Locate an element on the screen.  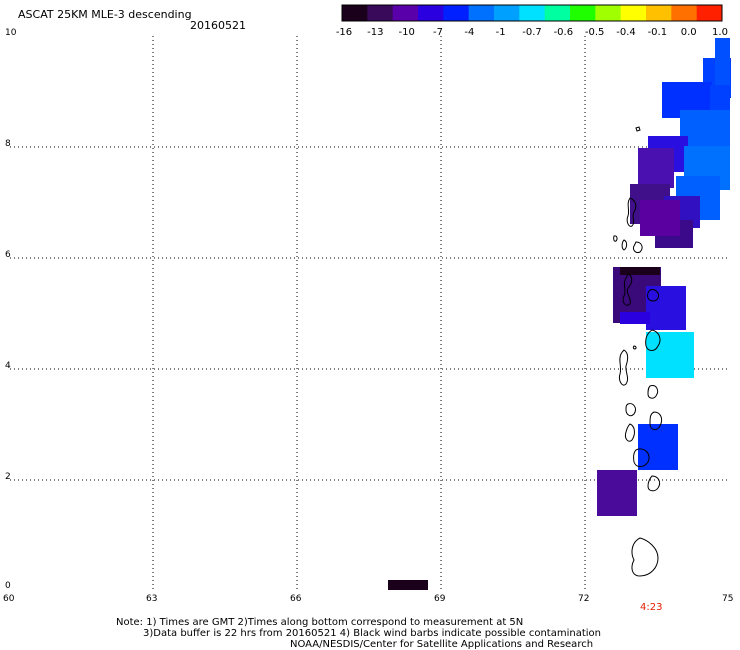
y-tick-6: 6 is located at coordinates (8, 255).